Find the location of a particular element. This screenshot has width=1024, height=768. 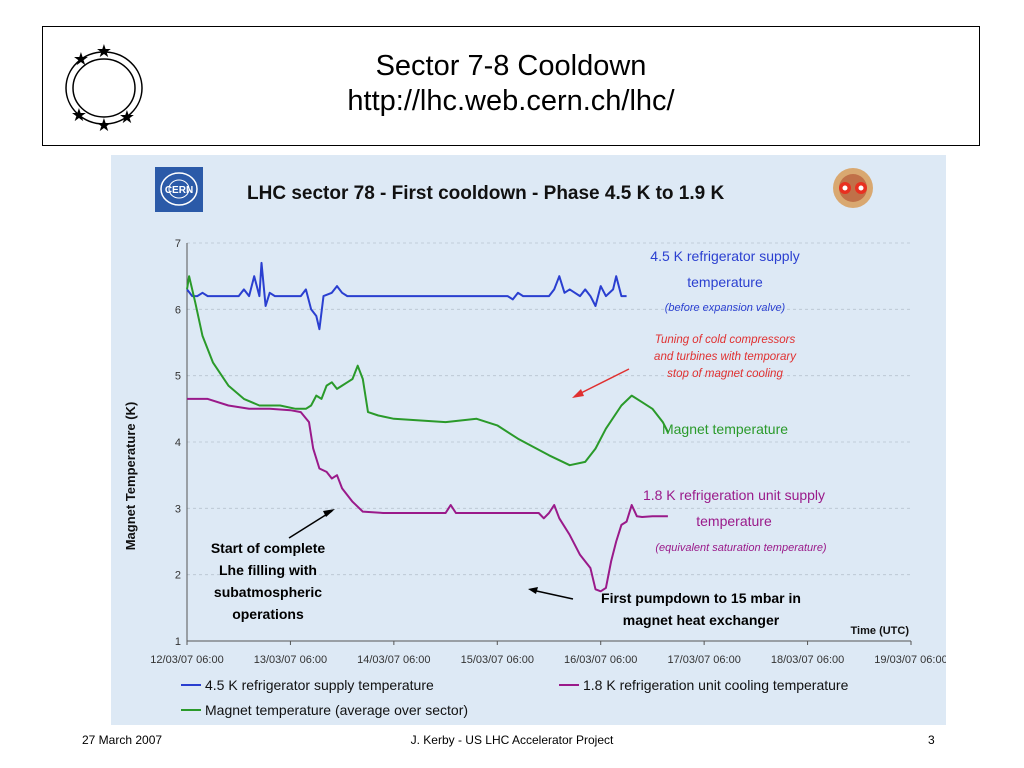

series-line-1p8k is located at coordinates (427, 495).